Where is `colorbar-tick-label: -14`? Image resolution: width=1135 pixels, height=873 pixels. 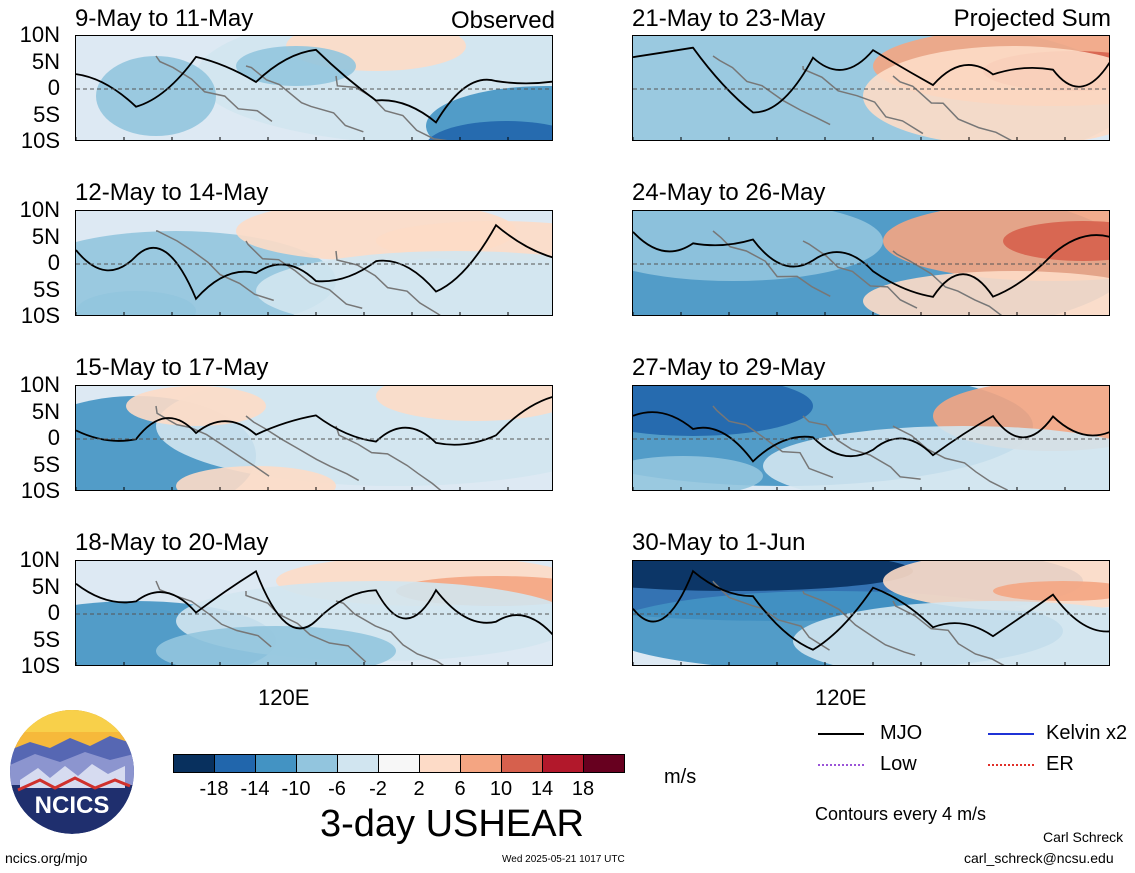 colorbar-tick-label: -14 is located at coordinates (255, 789).